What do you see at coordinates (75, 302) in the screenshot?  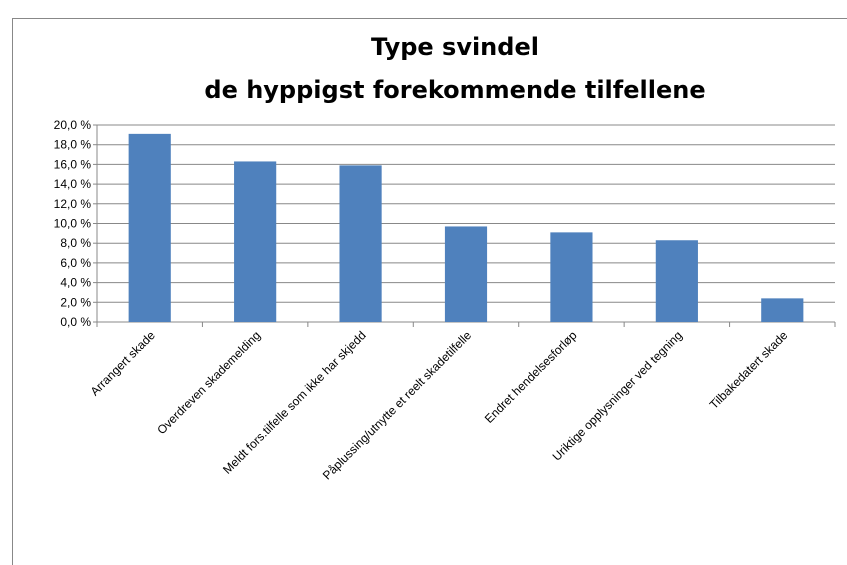 I see `y-tick-label: 2,0 %` at bounding box center [75, 302].